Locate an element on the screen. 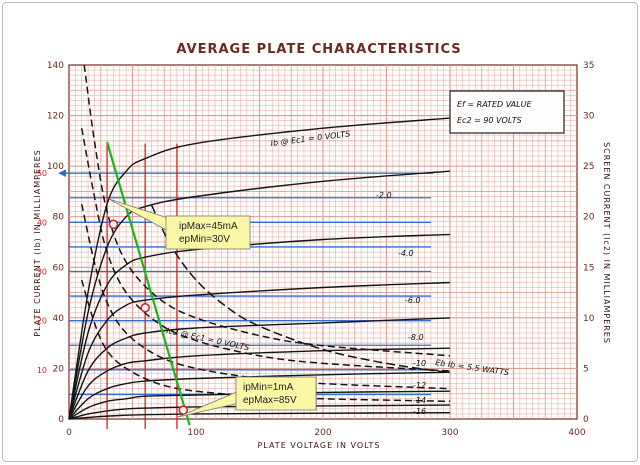  y-tick-left-80: 80 is located at coordinates (59, 218).